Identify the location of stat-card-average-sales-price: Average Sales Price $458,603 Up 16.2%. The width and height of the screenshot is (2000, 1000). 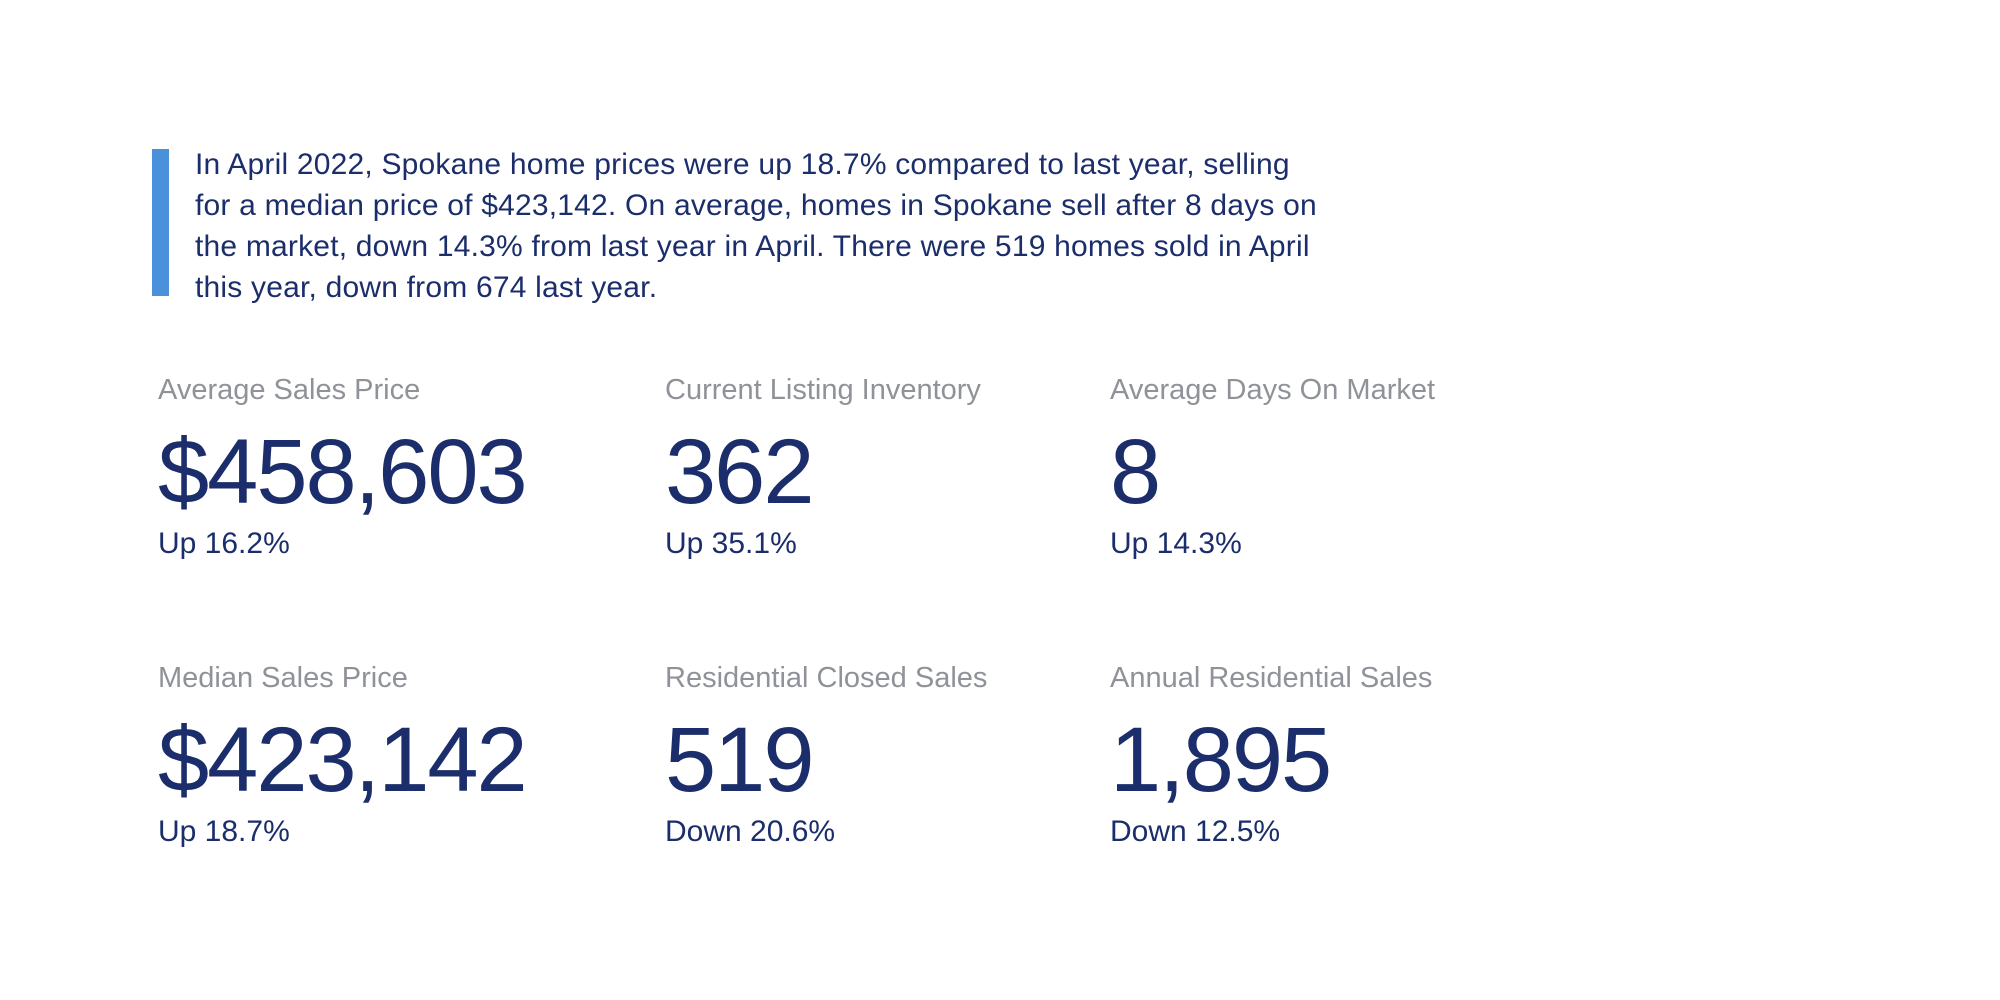
(411, 467).